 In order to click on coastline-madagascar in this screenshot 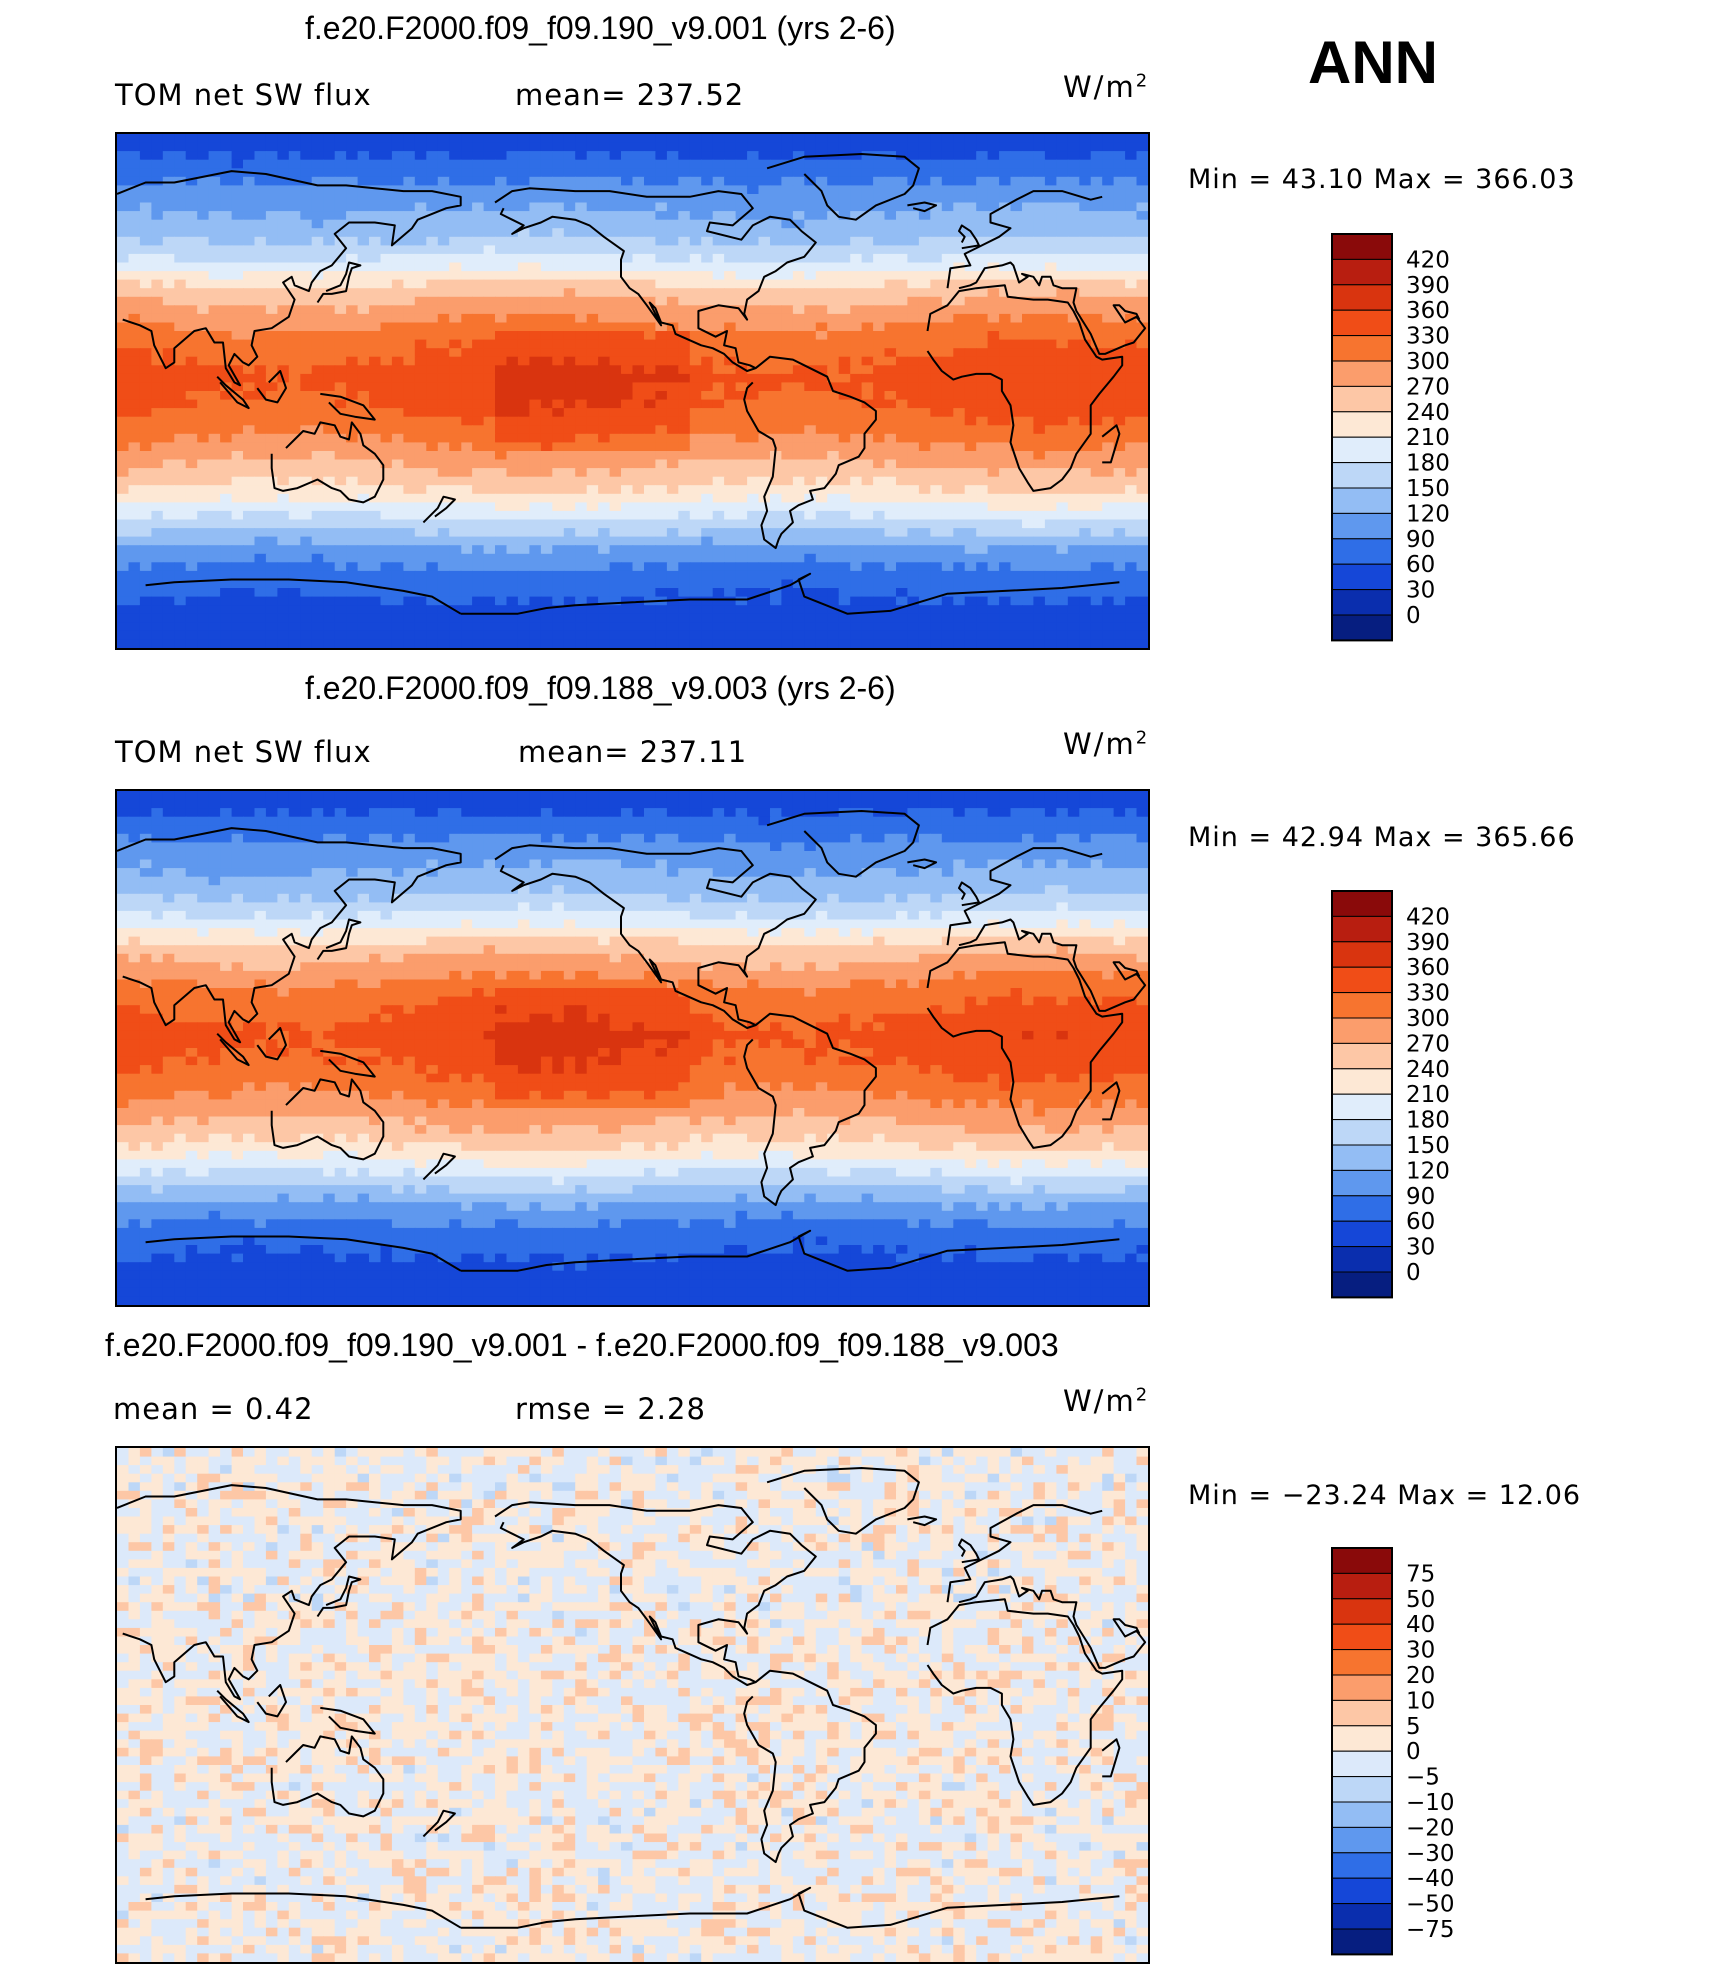, I will do `click(1111, 1758)`.